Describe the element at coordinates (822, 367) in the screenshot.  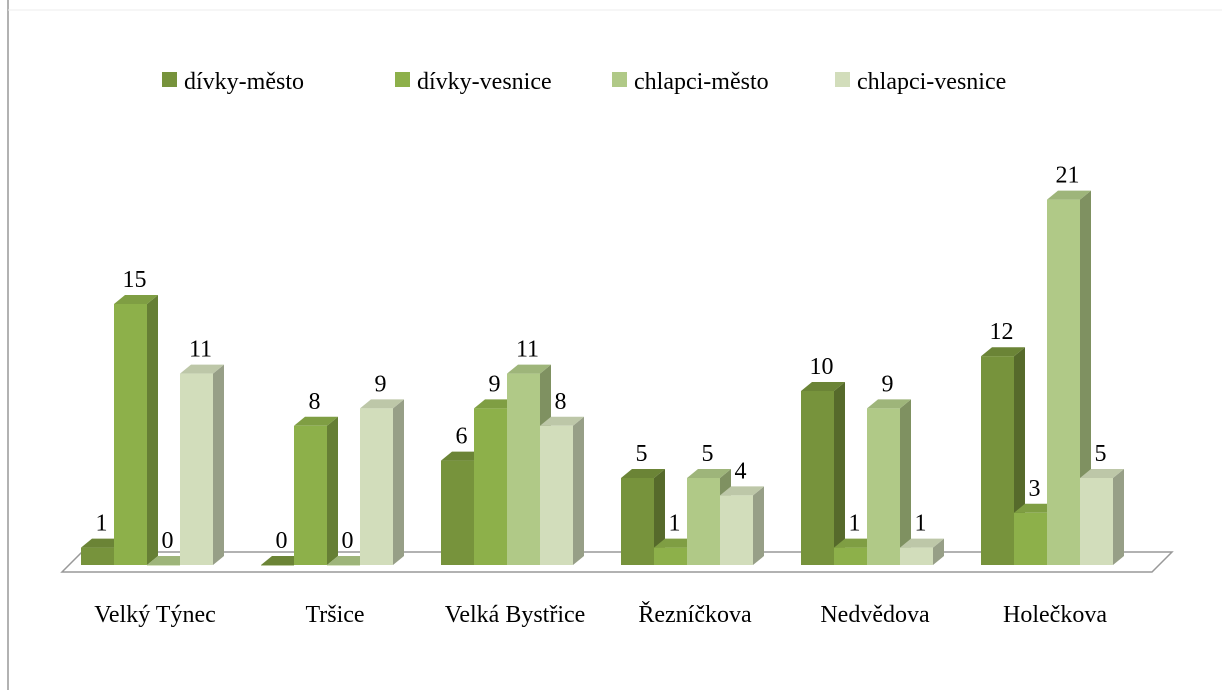
I see `data-label: 10` at that location.